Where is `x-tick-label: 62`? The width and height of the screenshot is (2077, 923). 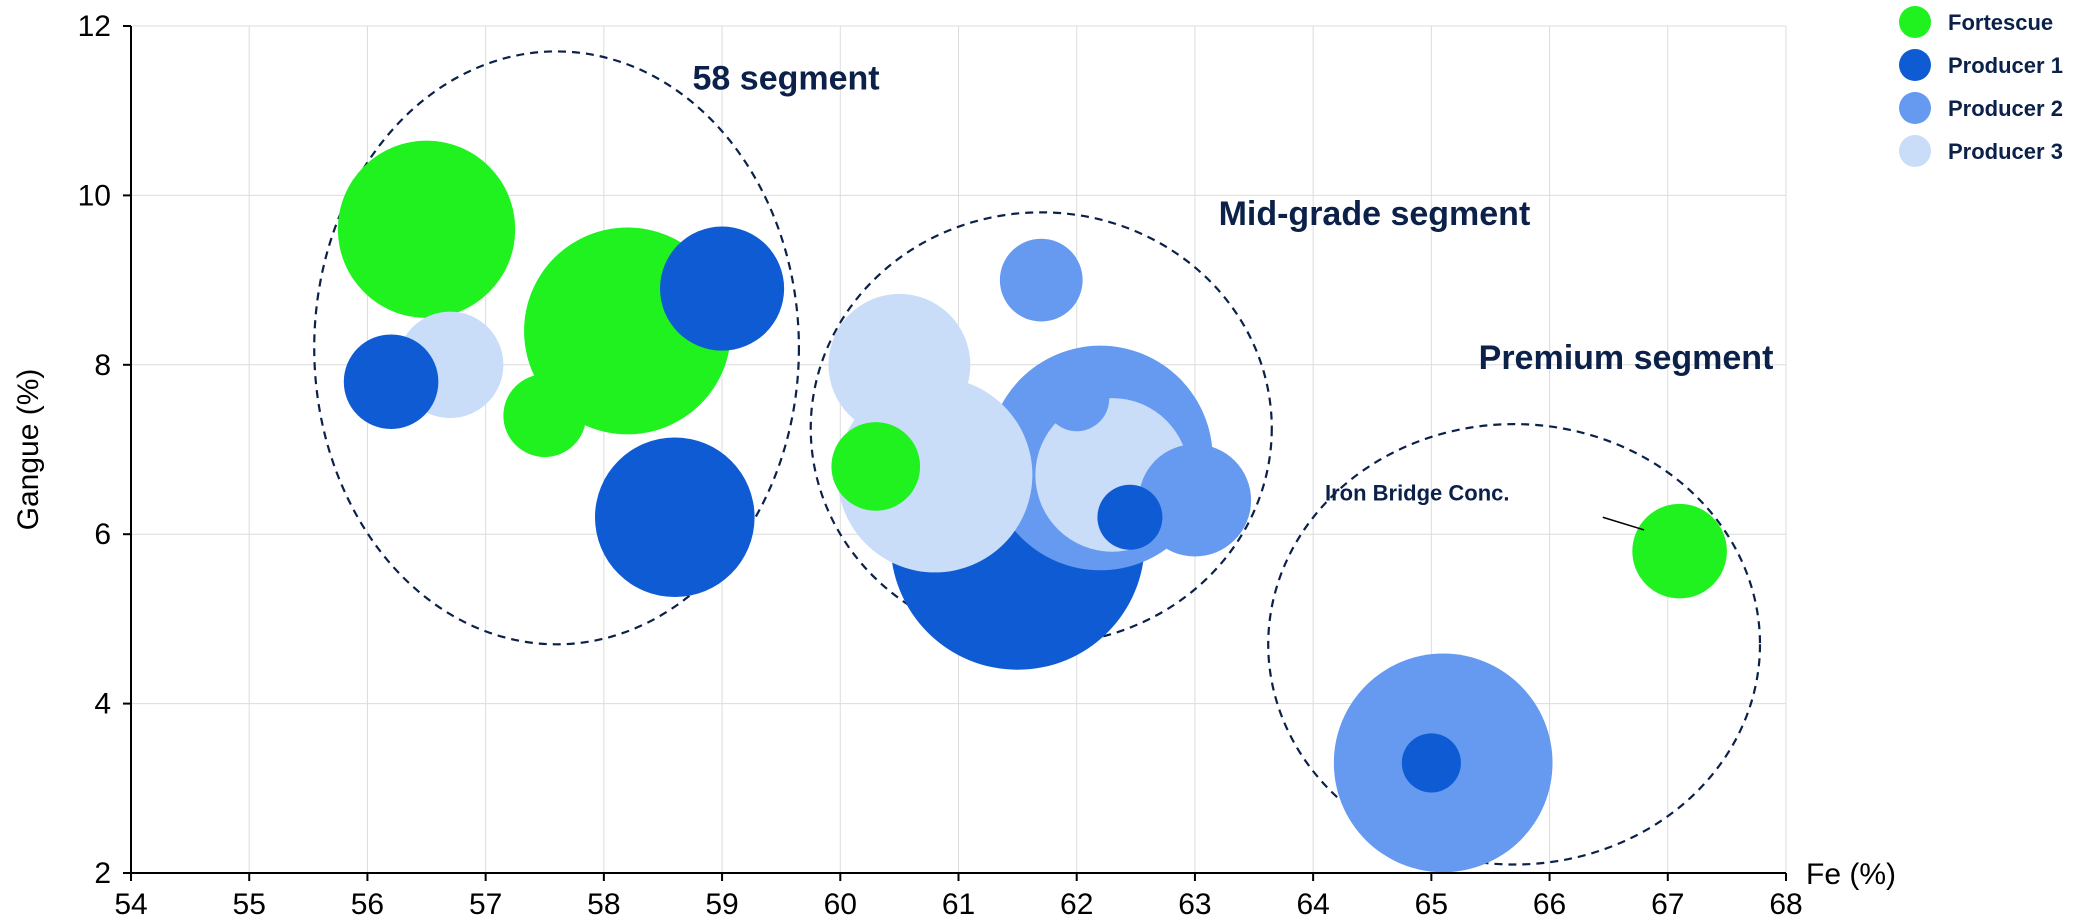
x-tick-label: 62 is located at coordinates (1076, 904).